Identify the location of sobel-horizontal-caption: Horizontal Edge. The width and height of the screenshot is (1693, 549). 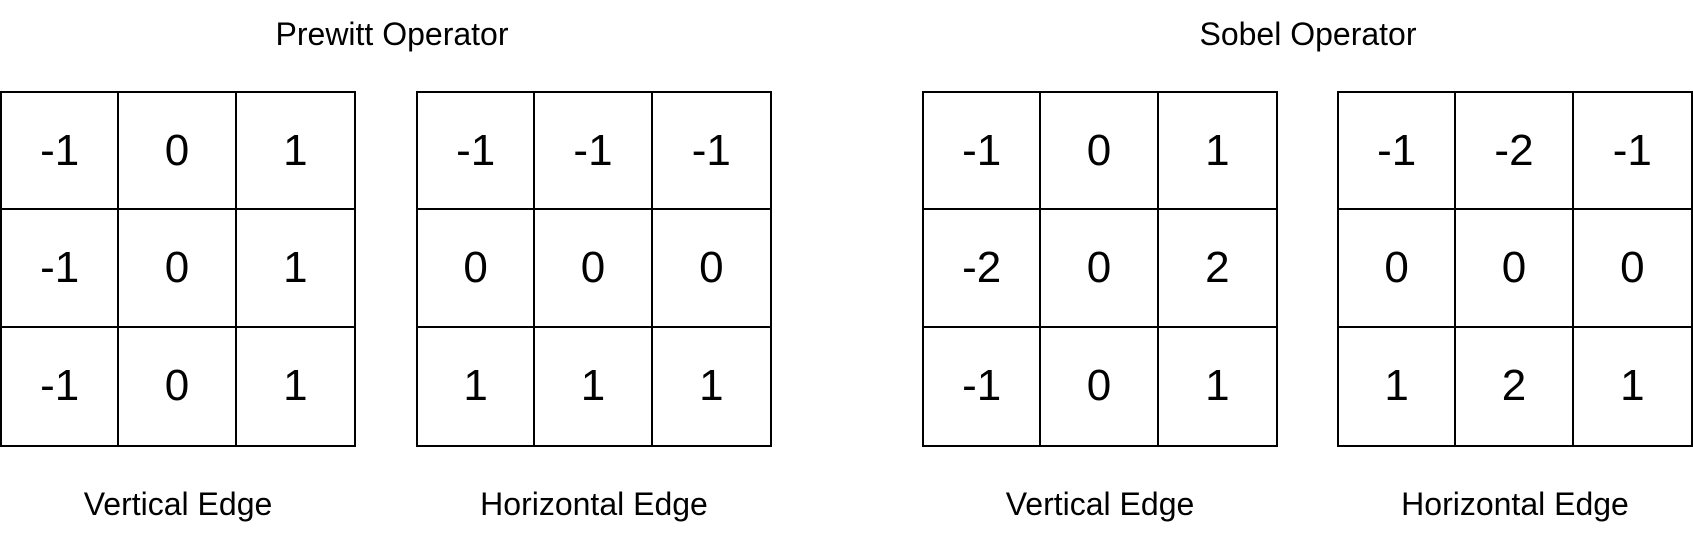
(1515, 504).